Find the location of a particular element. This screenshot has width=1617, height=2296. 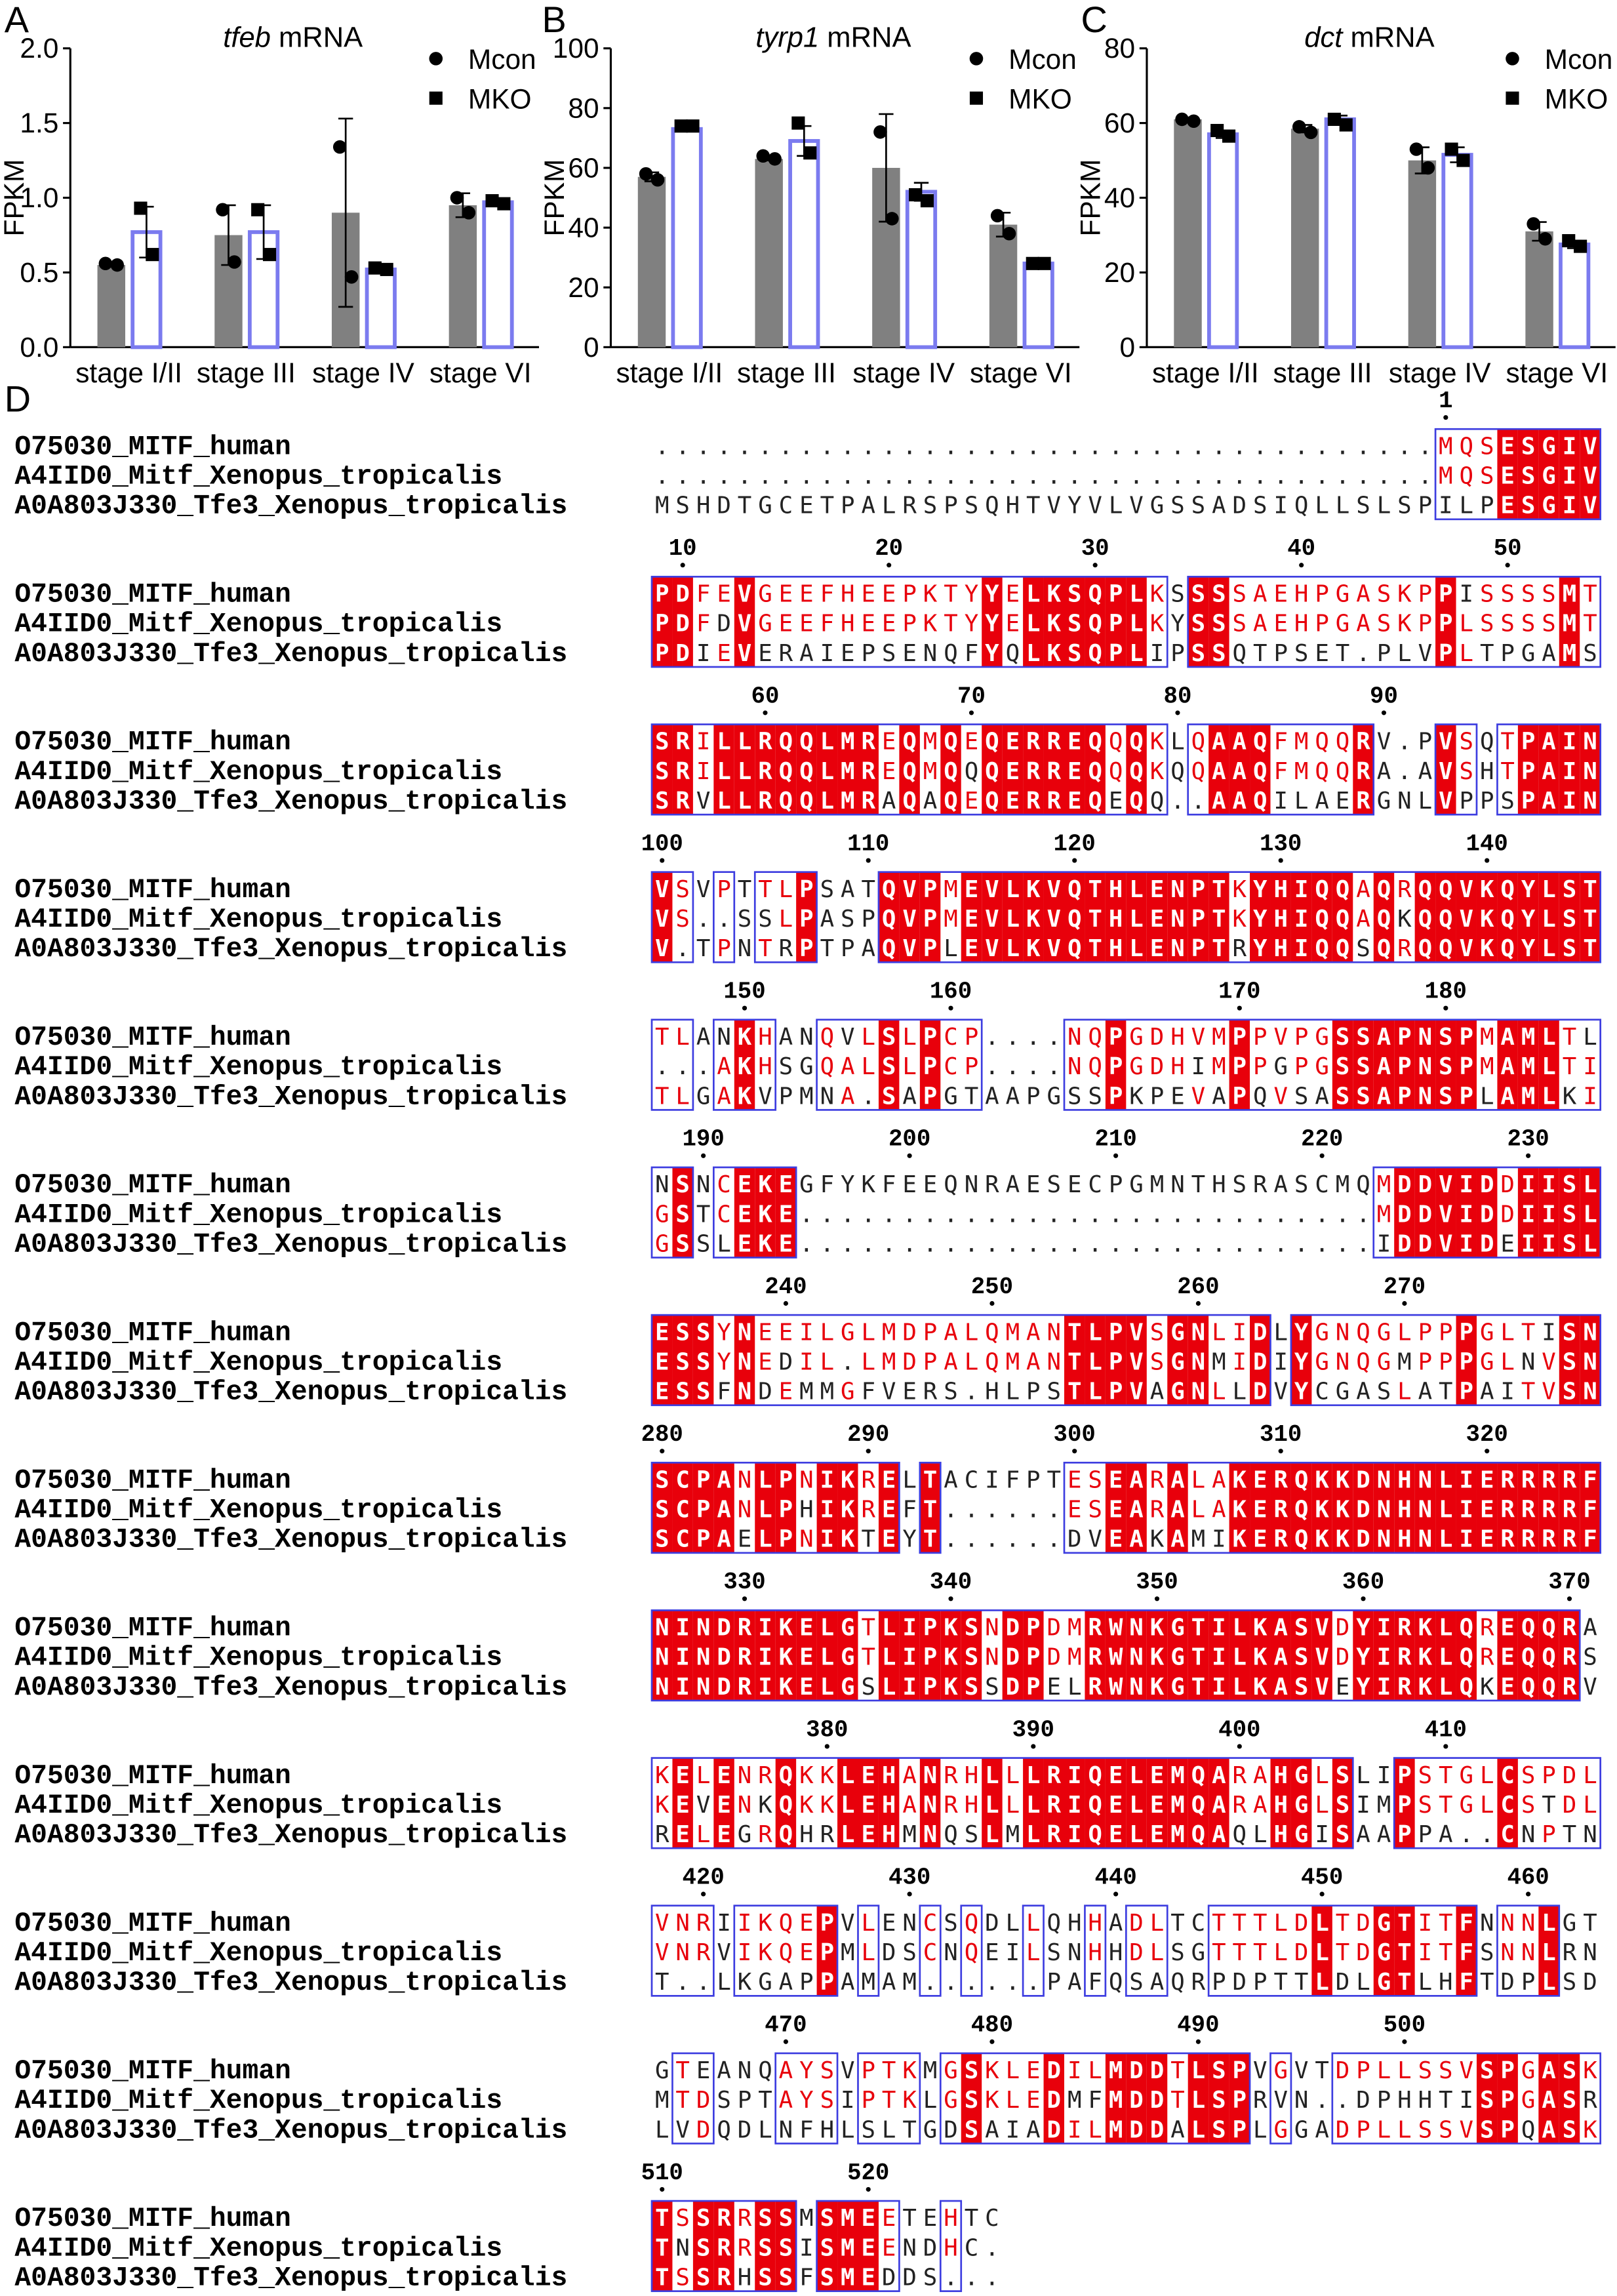

ruler-number: 190 is located at coordinates (703, 1139).